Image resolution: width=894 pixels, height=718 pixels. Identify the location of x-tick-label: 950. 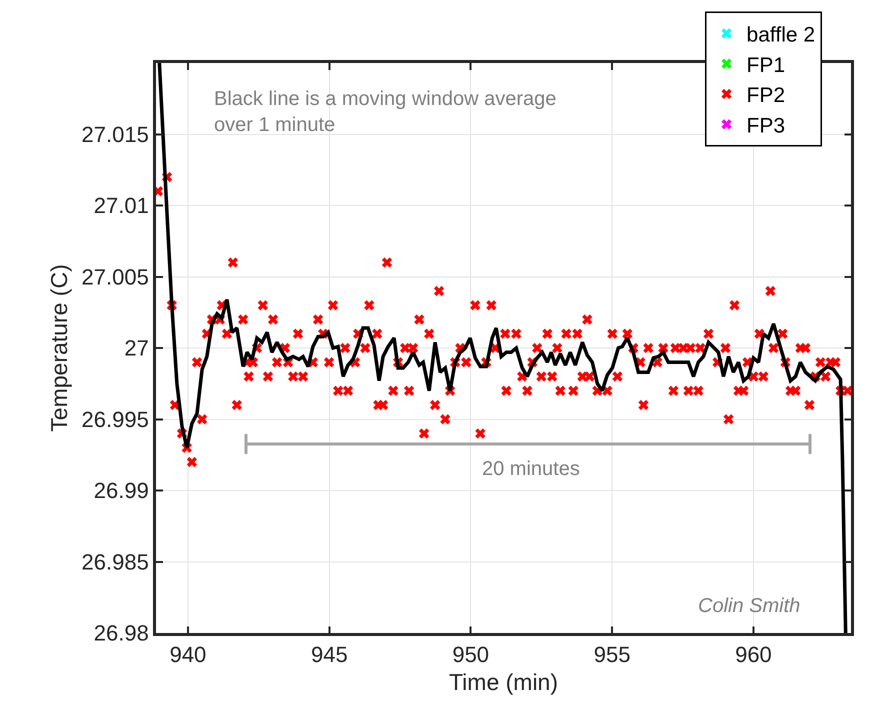
(471, 655).